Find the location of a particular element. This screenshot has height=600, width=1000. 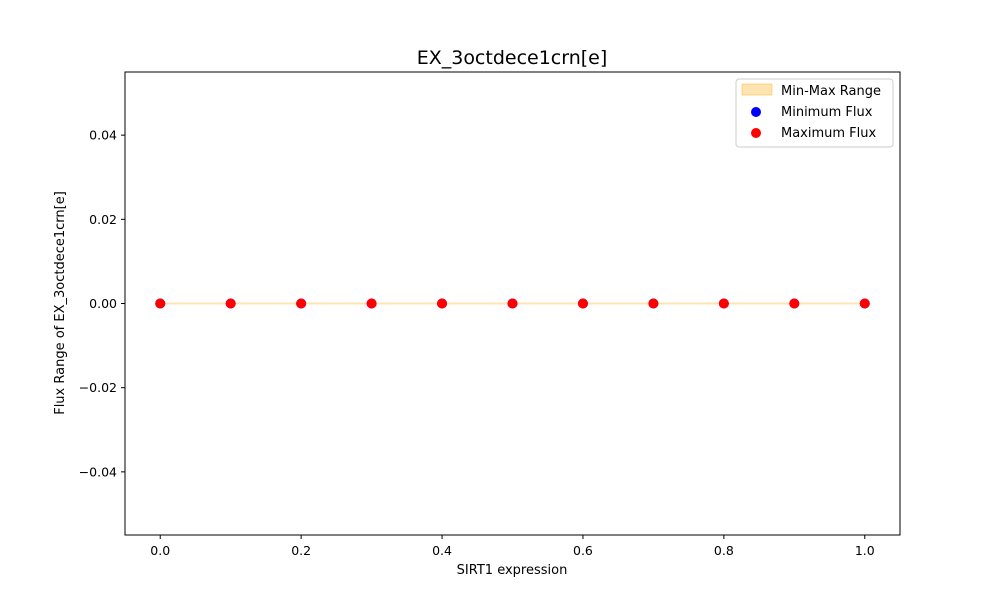

y-tick-label: −0.04 is located at coordinates (98, 471).